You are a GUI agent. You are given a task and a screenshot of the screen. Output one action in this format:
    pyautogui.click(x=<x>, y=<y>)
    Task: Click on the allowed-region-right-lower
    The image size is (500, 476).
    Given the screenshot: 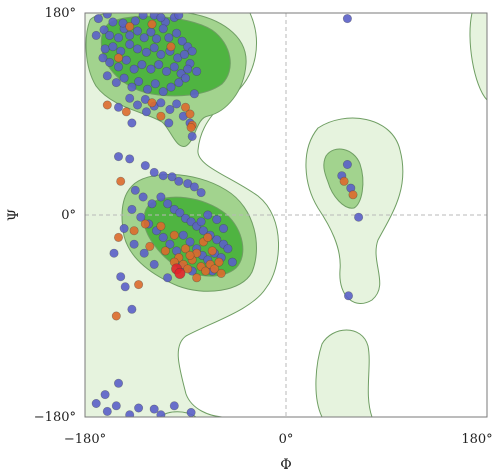 What is the action you would take?
    pyautogui.click(x=344, y=373)
    